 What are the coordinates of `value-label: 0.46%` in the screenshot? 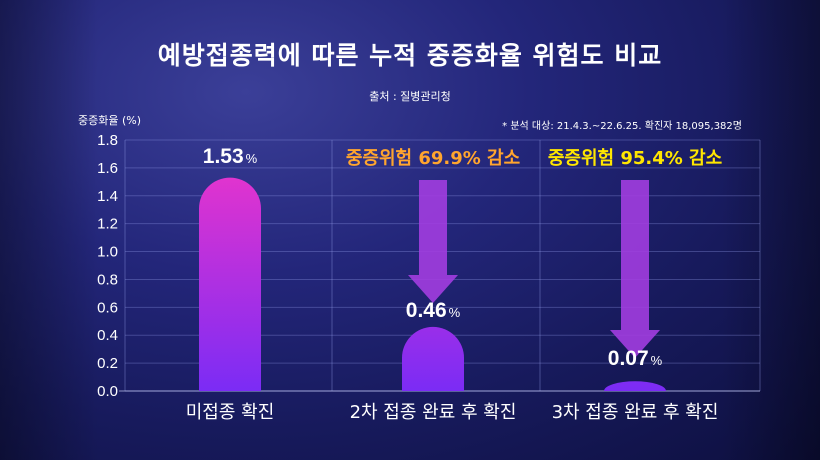 It's located at (433, 310).